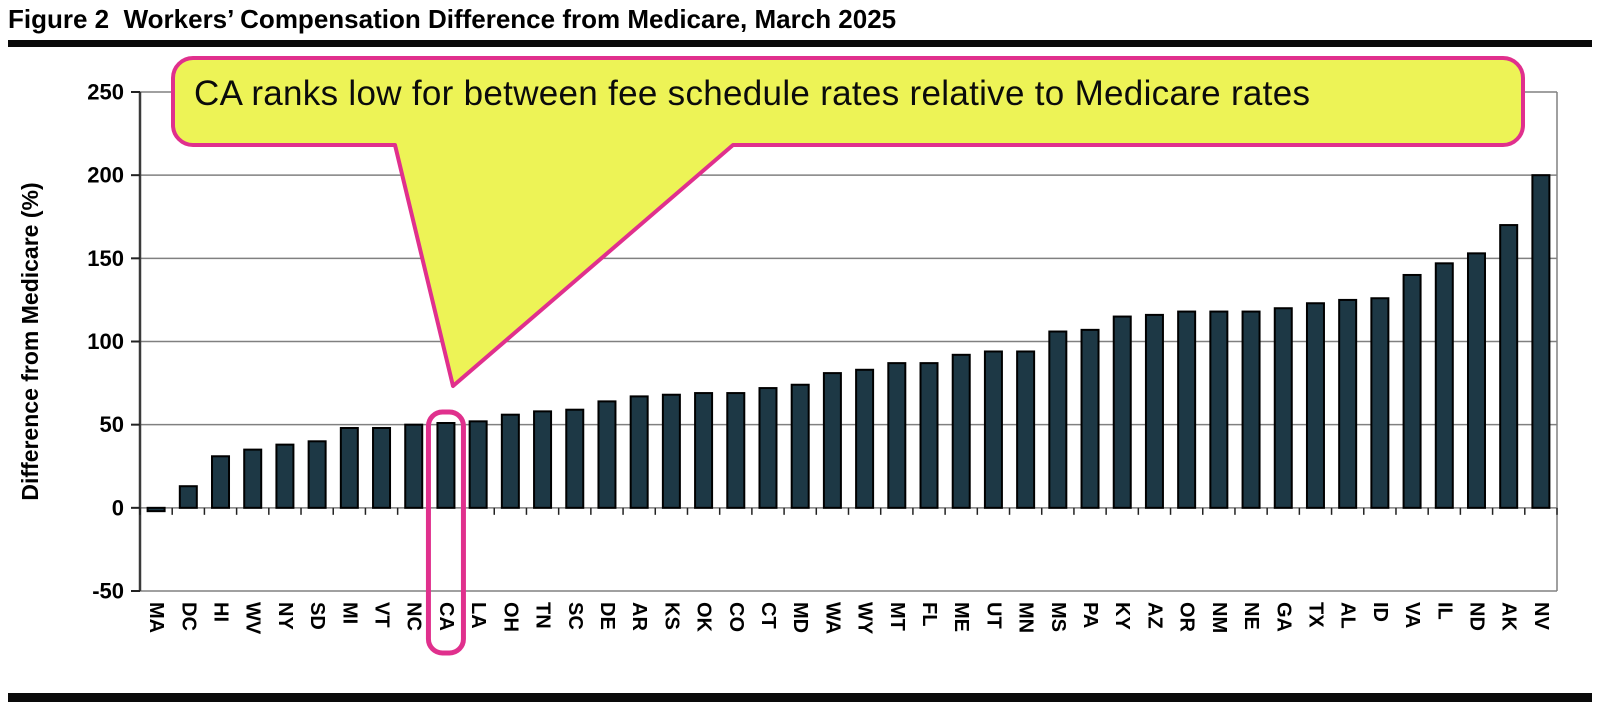 This screenshot has height=715, width=1600. I want to click on x-label-DC: DC, so click(188, 616).